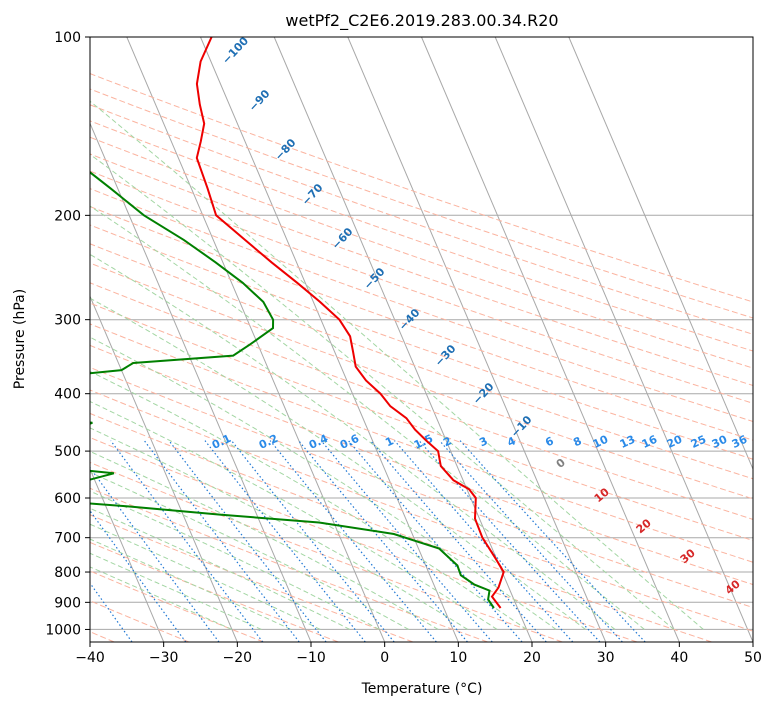 This screenshot has width=775, height=708. I want to click on chart-title: wetPf2_C2E6.2019.283.00.34.R20, so click(421, 21).